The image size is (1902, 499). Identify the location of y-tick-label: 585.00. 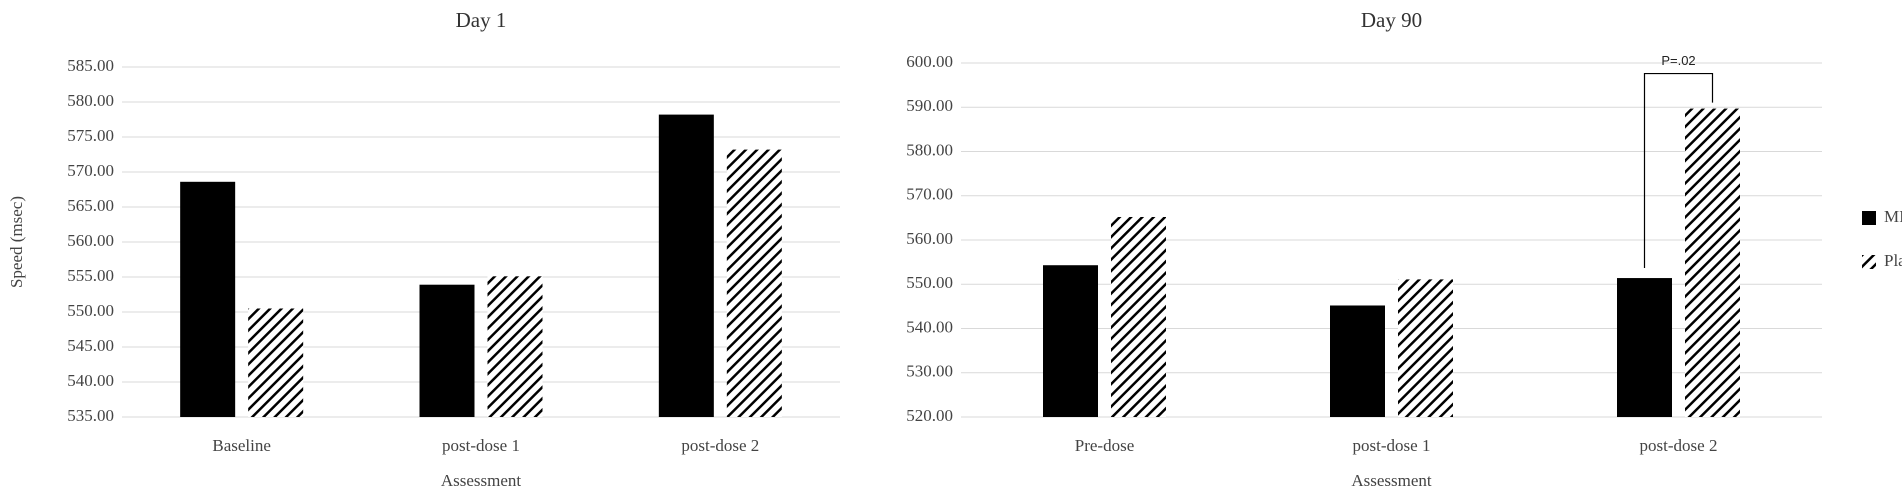
(90, 65).